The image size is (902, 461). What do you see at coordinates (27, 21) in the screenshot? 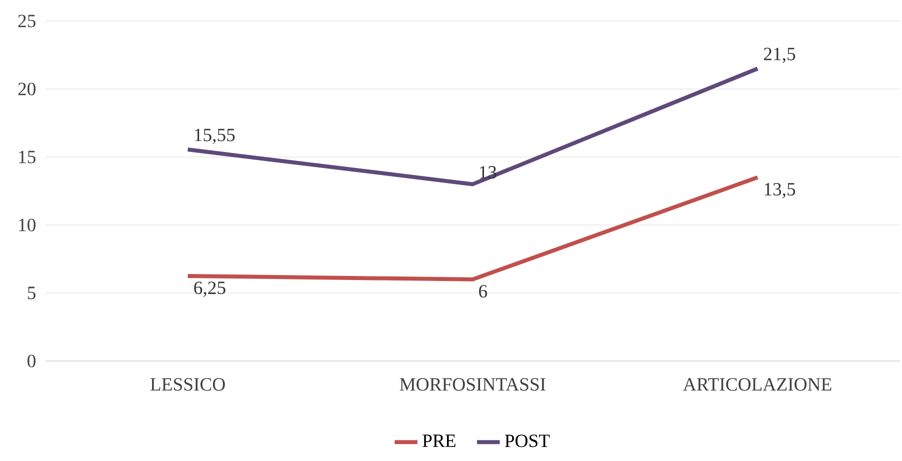
I see `y-tick-label: 25` at bounding box center [27, 21].